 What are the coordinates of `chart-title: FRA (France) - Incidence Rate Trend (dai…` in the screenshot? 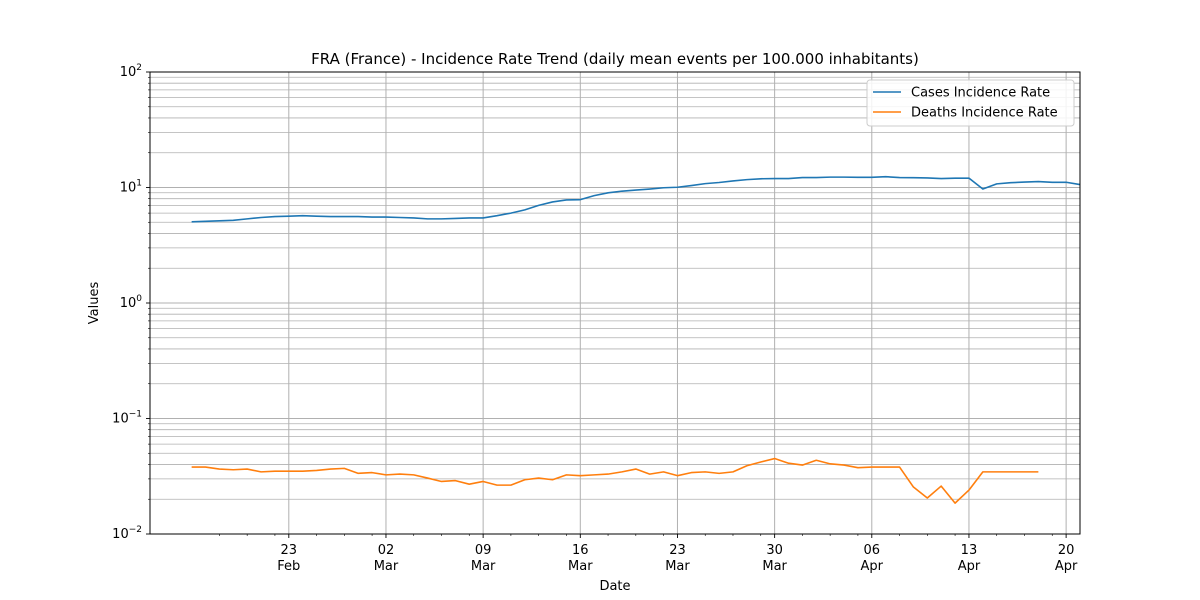 It's located at (615, 59).